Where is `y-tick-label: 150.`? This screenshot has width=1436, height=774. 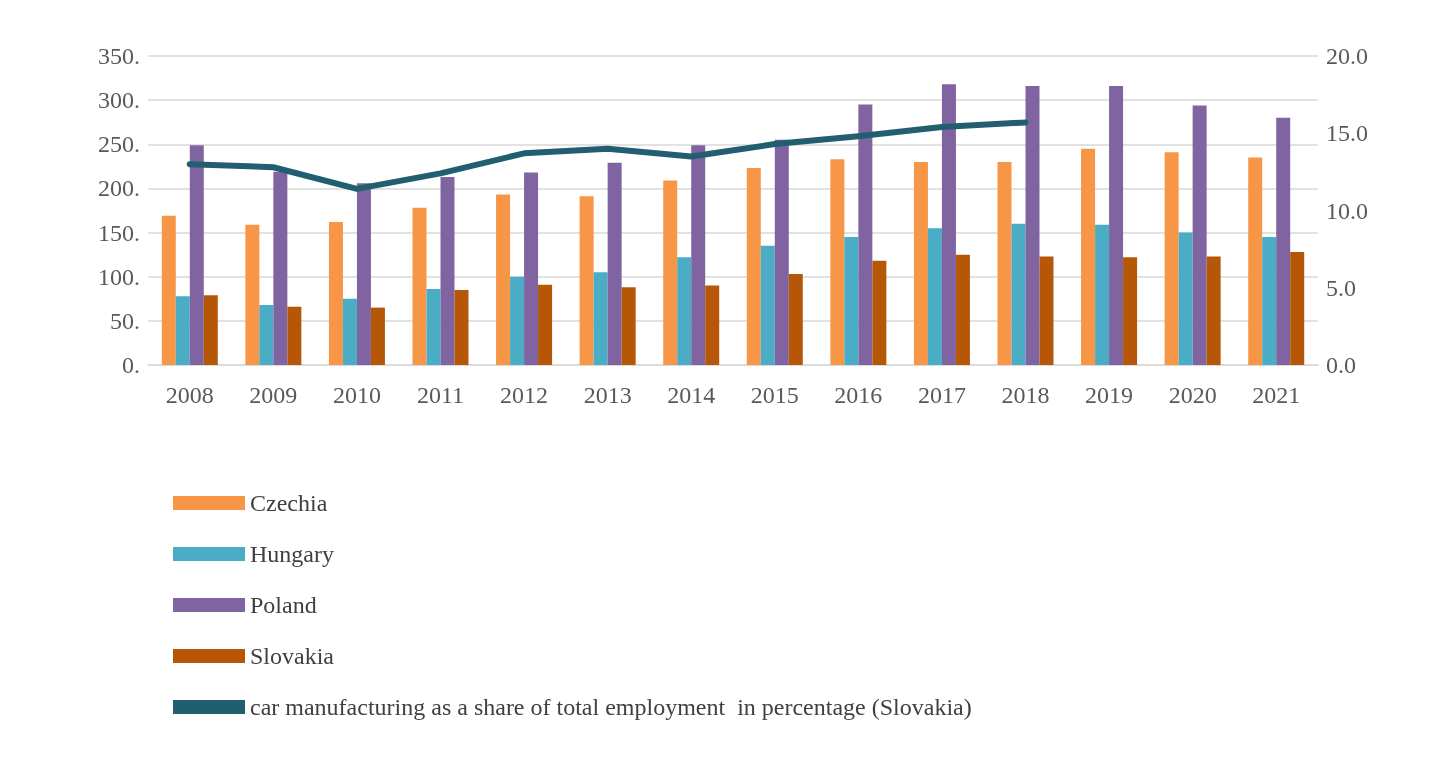
y-tick-label: 150. is located at coordinates (119, 232).